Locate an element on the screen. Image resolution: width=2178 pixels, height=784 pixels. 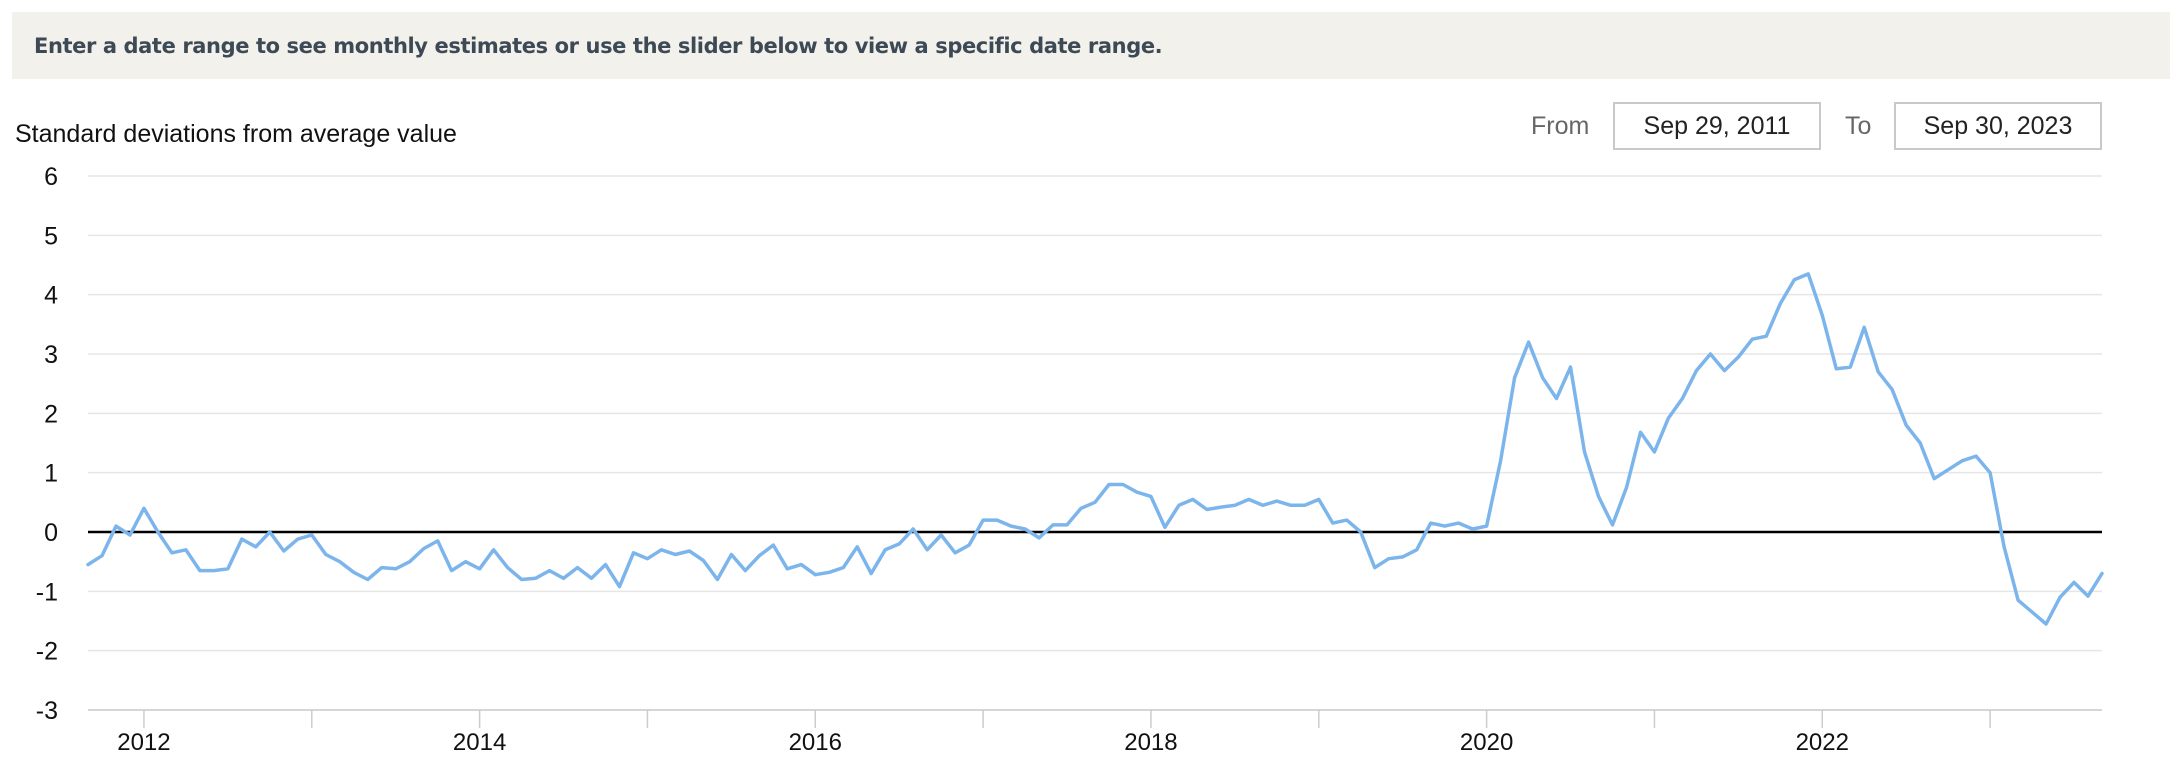
to-label: To is located at coordinates (1858, 125).